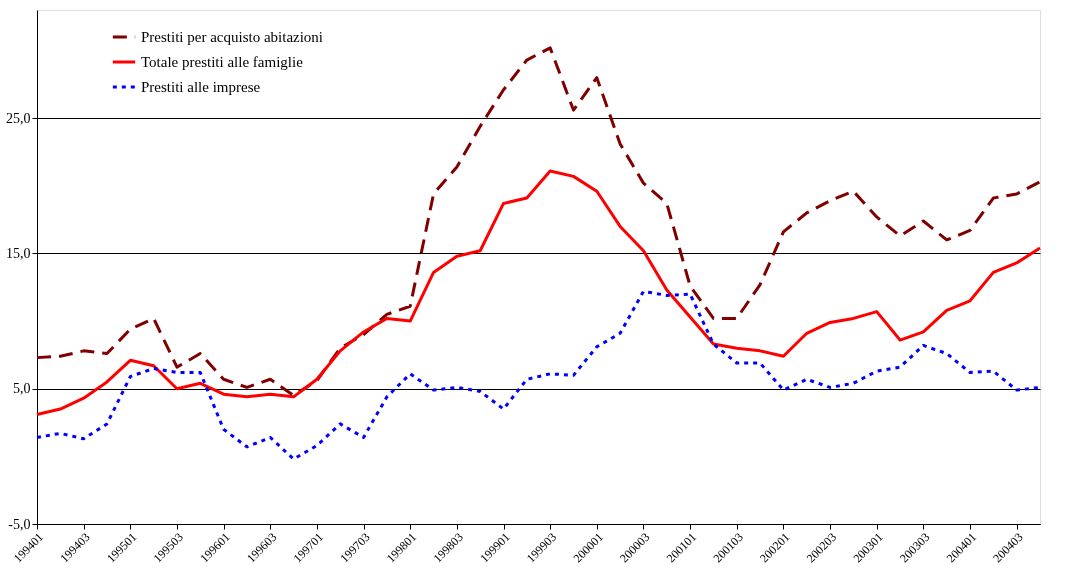  Describe the element at coordinates (18, 118) in the screenshot. I see `y-tick-label: 25,0` at that location.